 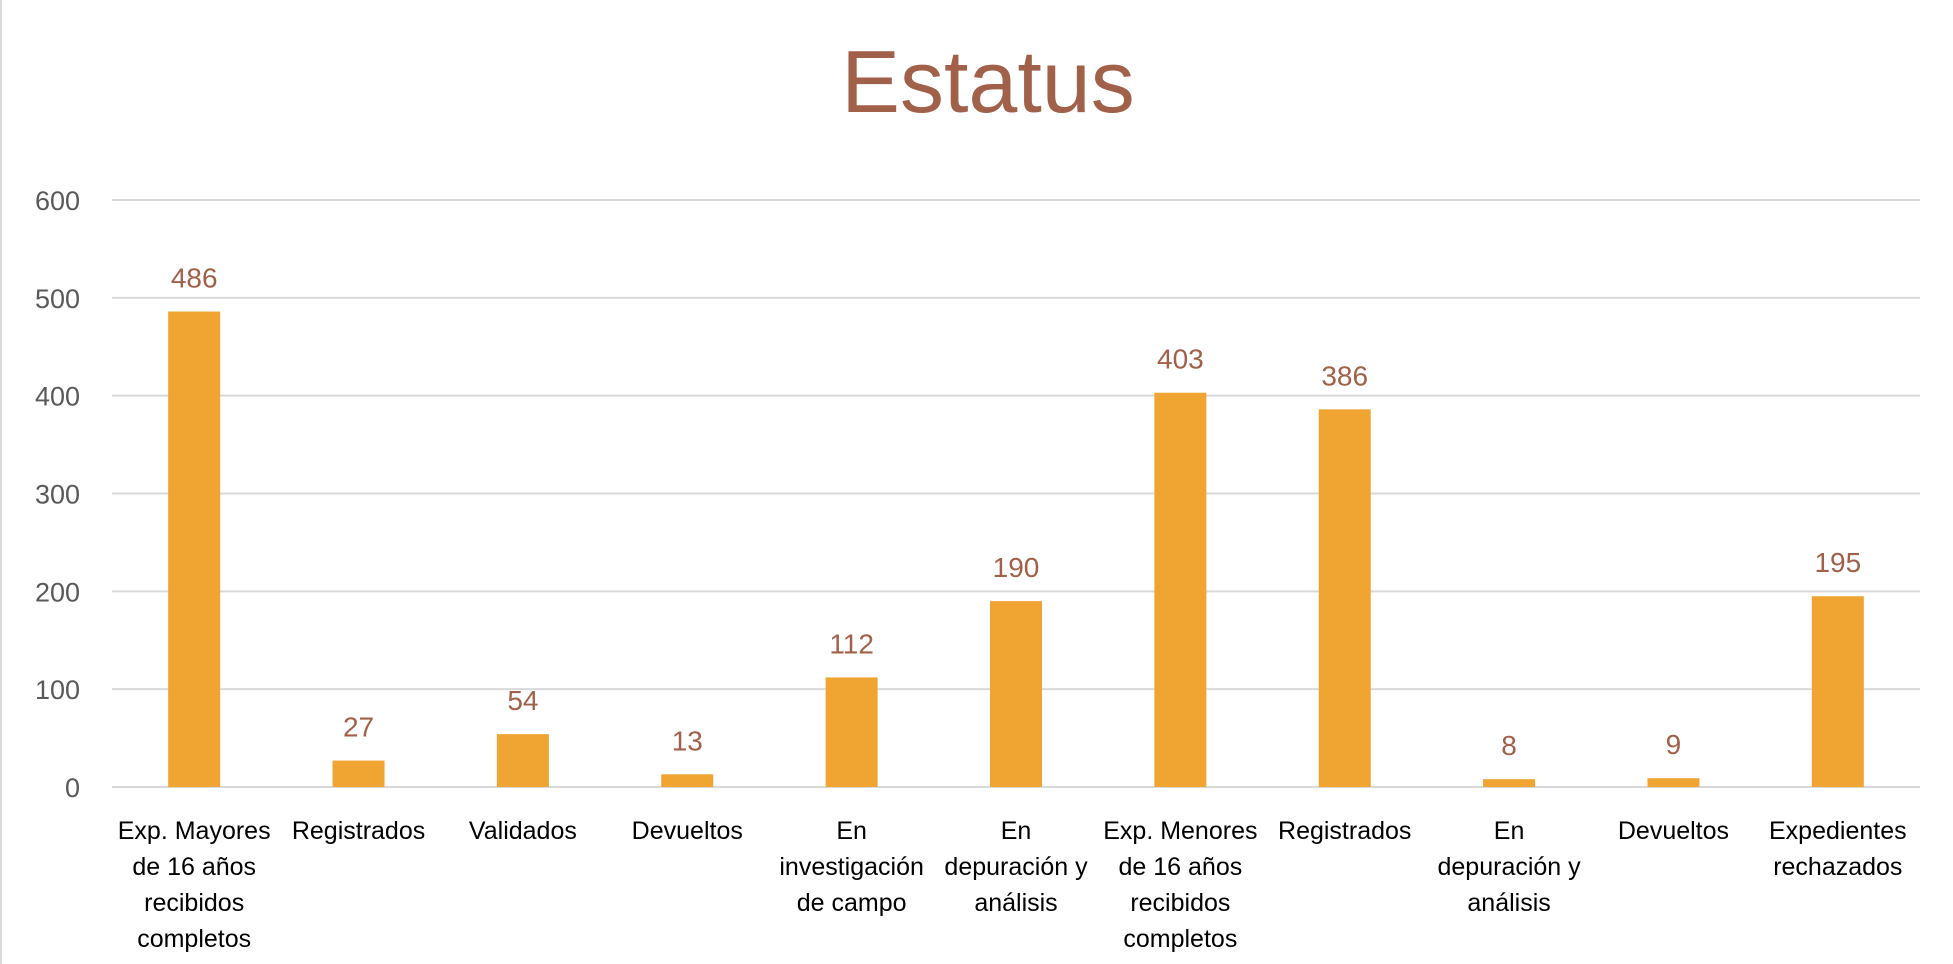 I want to click on y-tick-label: 400, so click(x=57, y=397).